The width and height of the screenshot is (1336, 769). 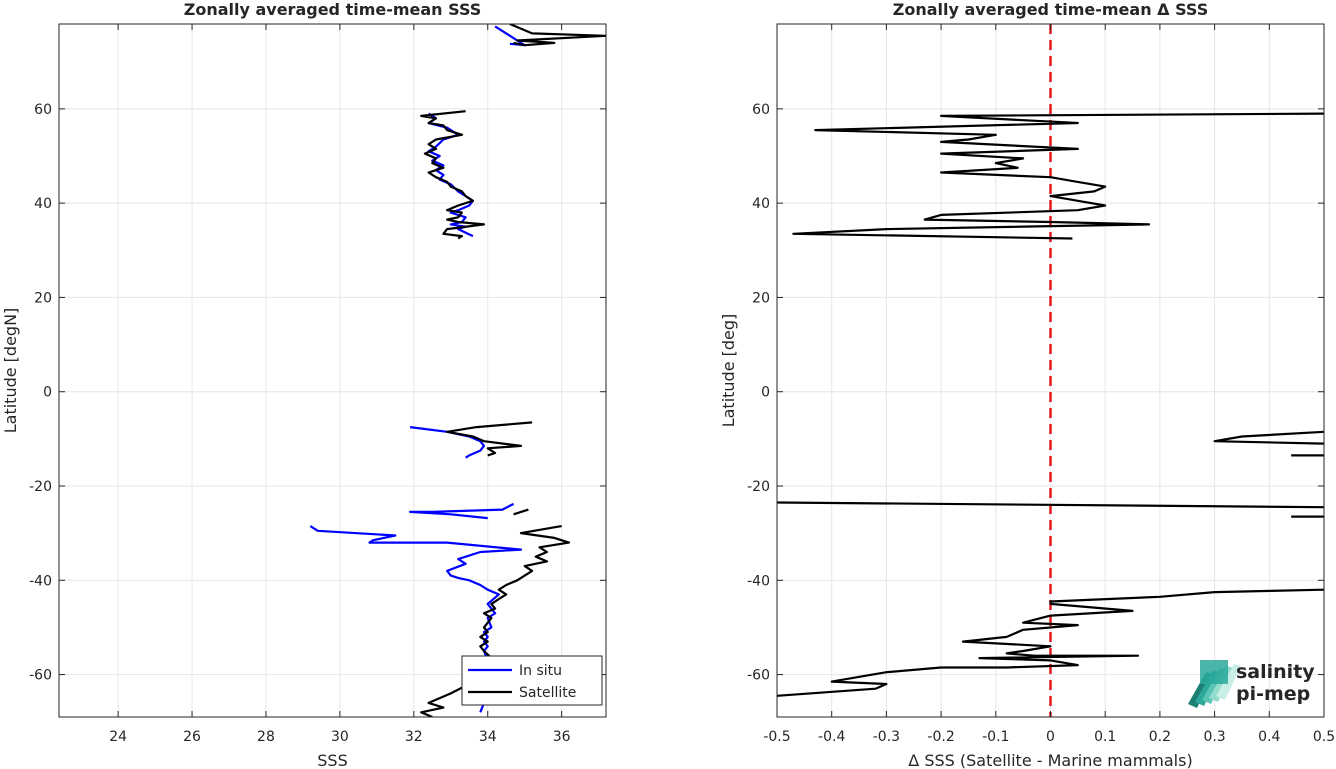 I want to click on x-tick-label: 0.2, so click(x=1160, y=737).